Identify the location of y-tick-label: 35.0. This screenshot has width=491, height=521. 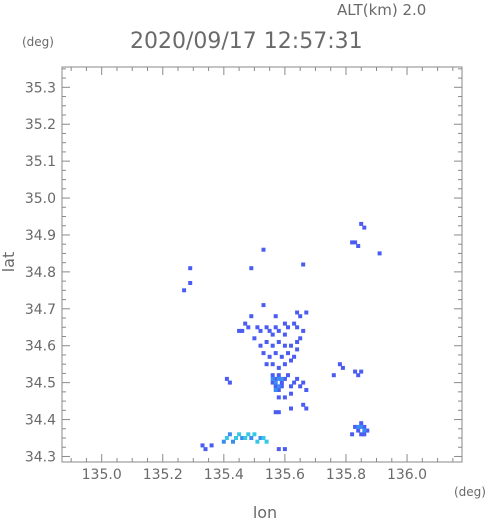
(40, 199).